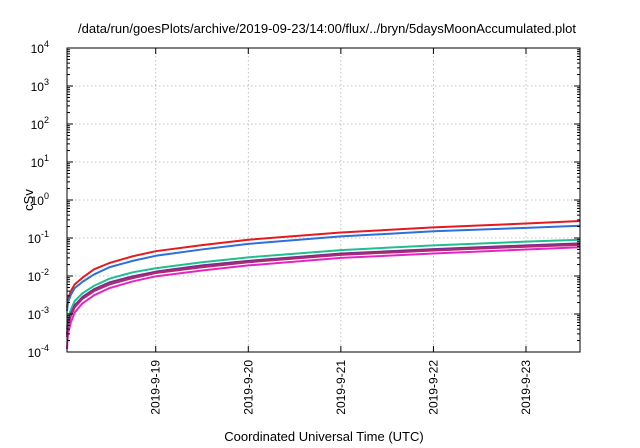 The image size is (640, 448). I want to click on y-tick-label: 10⁻², so click(38, 275).